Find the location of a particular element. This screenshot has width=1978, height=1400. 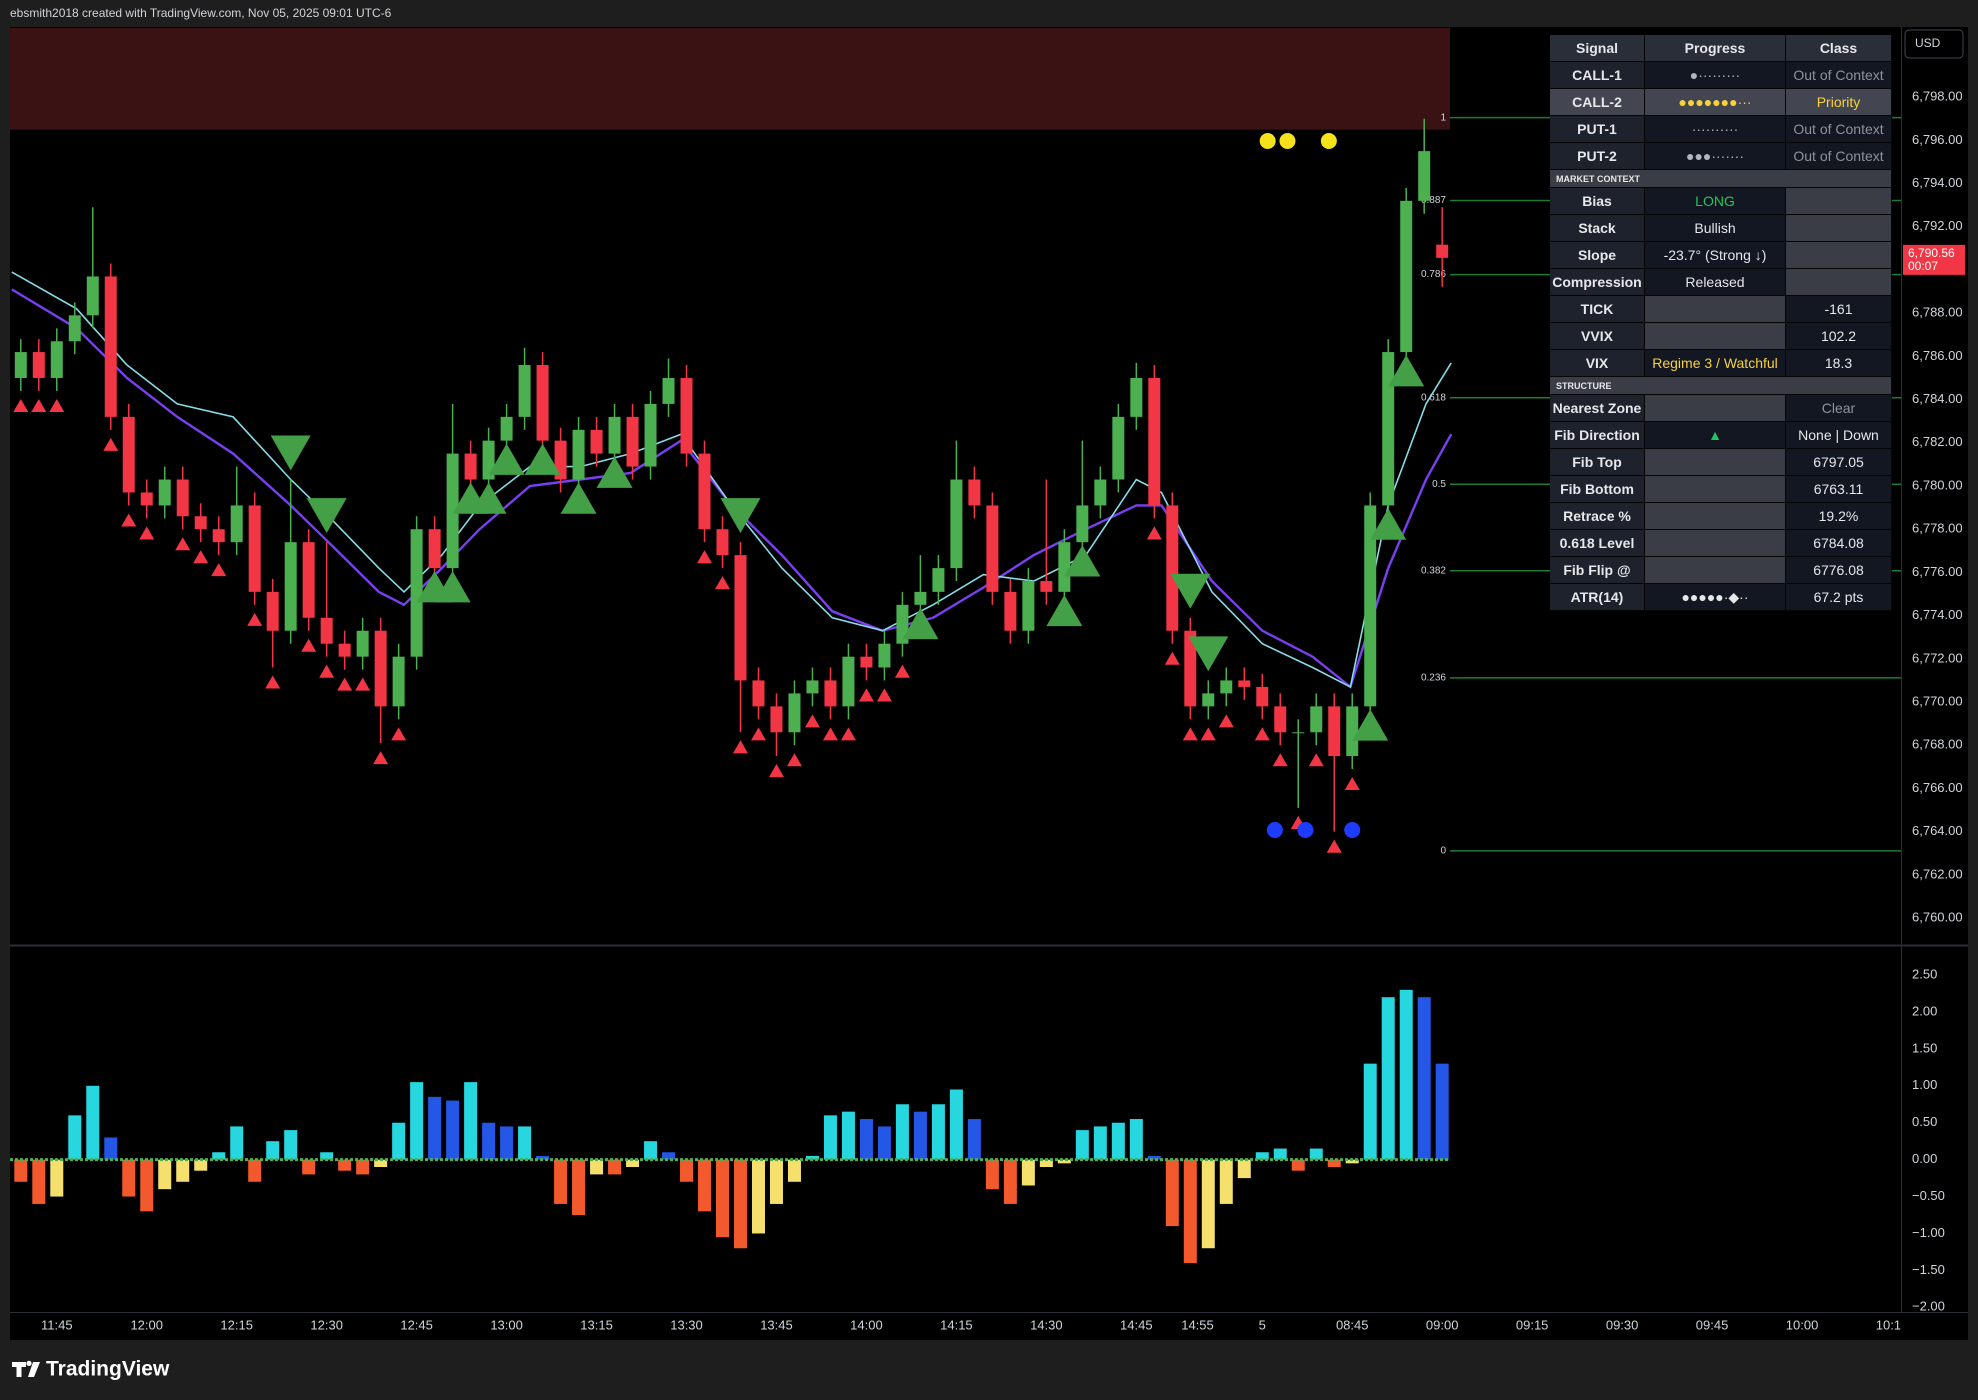

row-label: Fib Direction is located at coordinates (1597, 435).